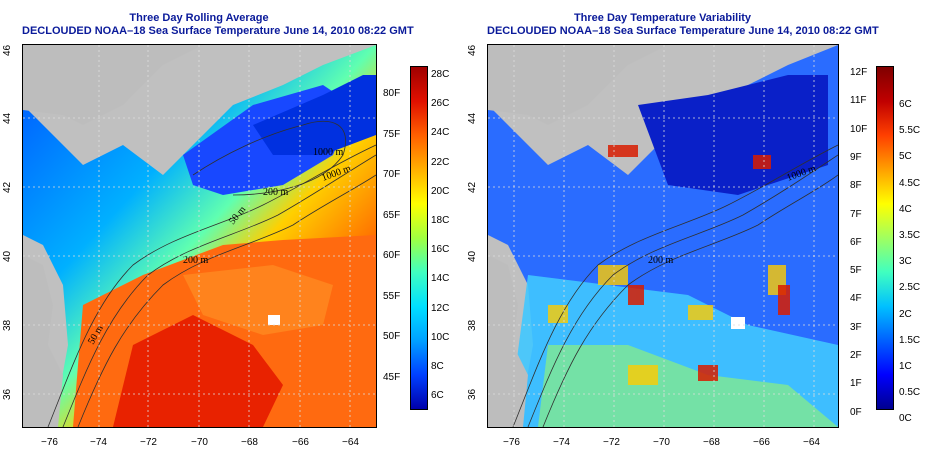 This screenshot has width=950, height=475. What do you see at coordinates (440, 104) in the screenshot?
I see `colorbar-celsius-label: 26C` at bounding box center [440, 104].